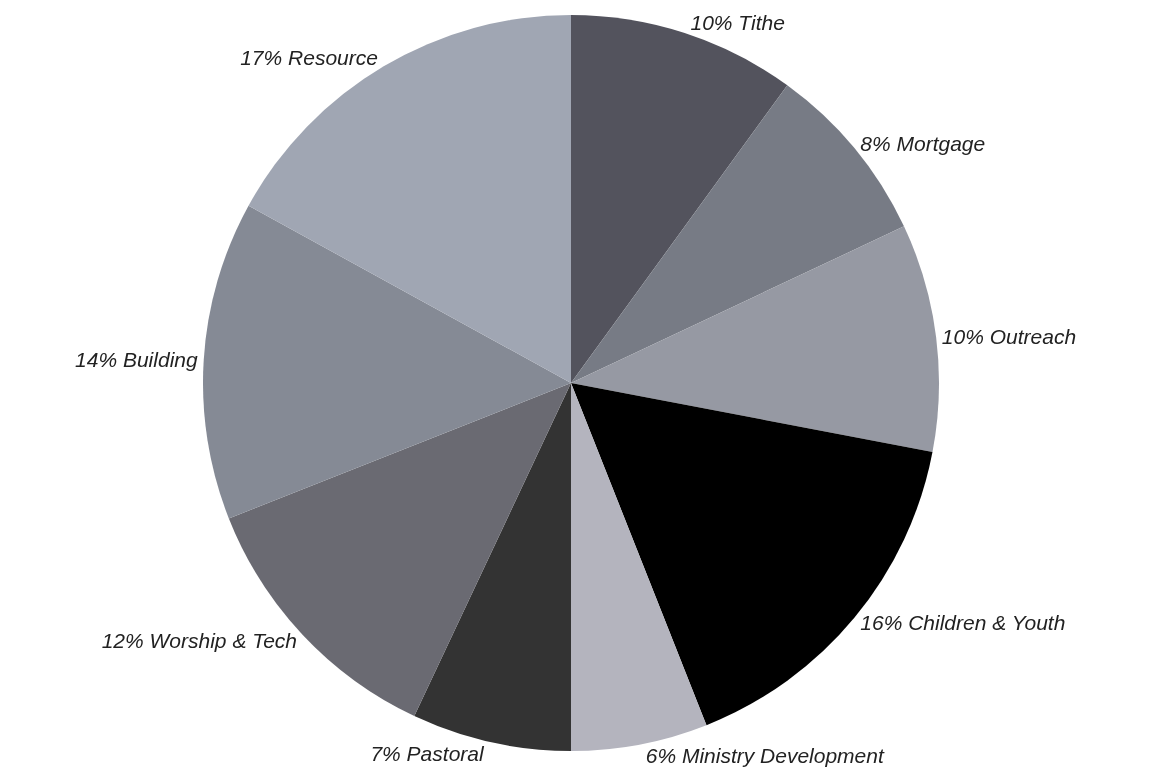 The height and width of the screenshot is (777, 1151). What do you see at coordinates (765, 756) in the screenshot?
I see `slice-label: 6% Ministry Development` at bounding box center [765, 756].